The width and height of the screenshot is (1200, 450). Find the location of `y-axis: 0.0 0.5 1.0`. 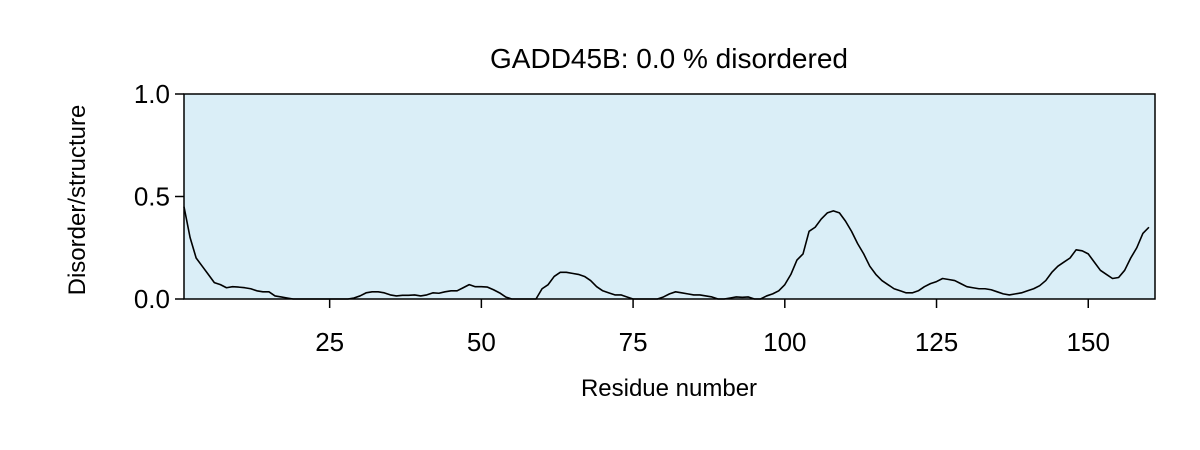

y-axis: 0.0 0.5 1.0 is located at coordinates (159, 196).